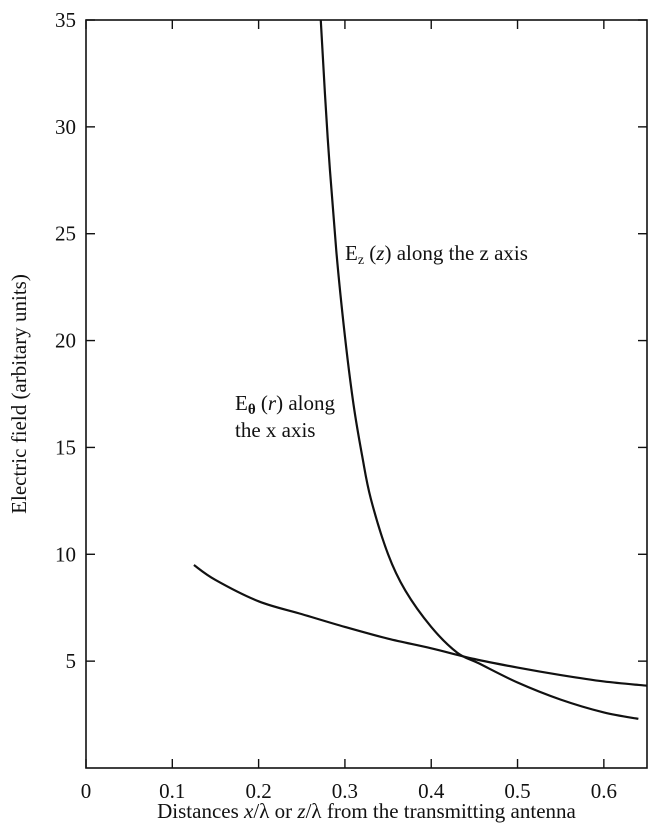  What do you see at coordinates (436, 254) in the screenshot?
I see `ez-annotation: Ez (z) along the z axis` at bounding box center [436, 254].